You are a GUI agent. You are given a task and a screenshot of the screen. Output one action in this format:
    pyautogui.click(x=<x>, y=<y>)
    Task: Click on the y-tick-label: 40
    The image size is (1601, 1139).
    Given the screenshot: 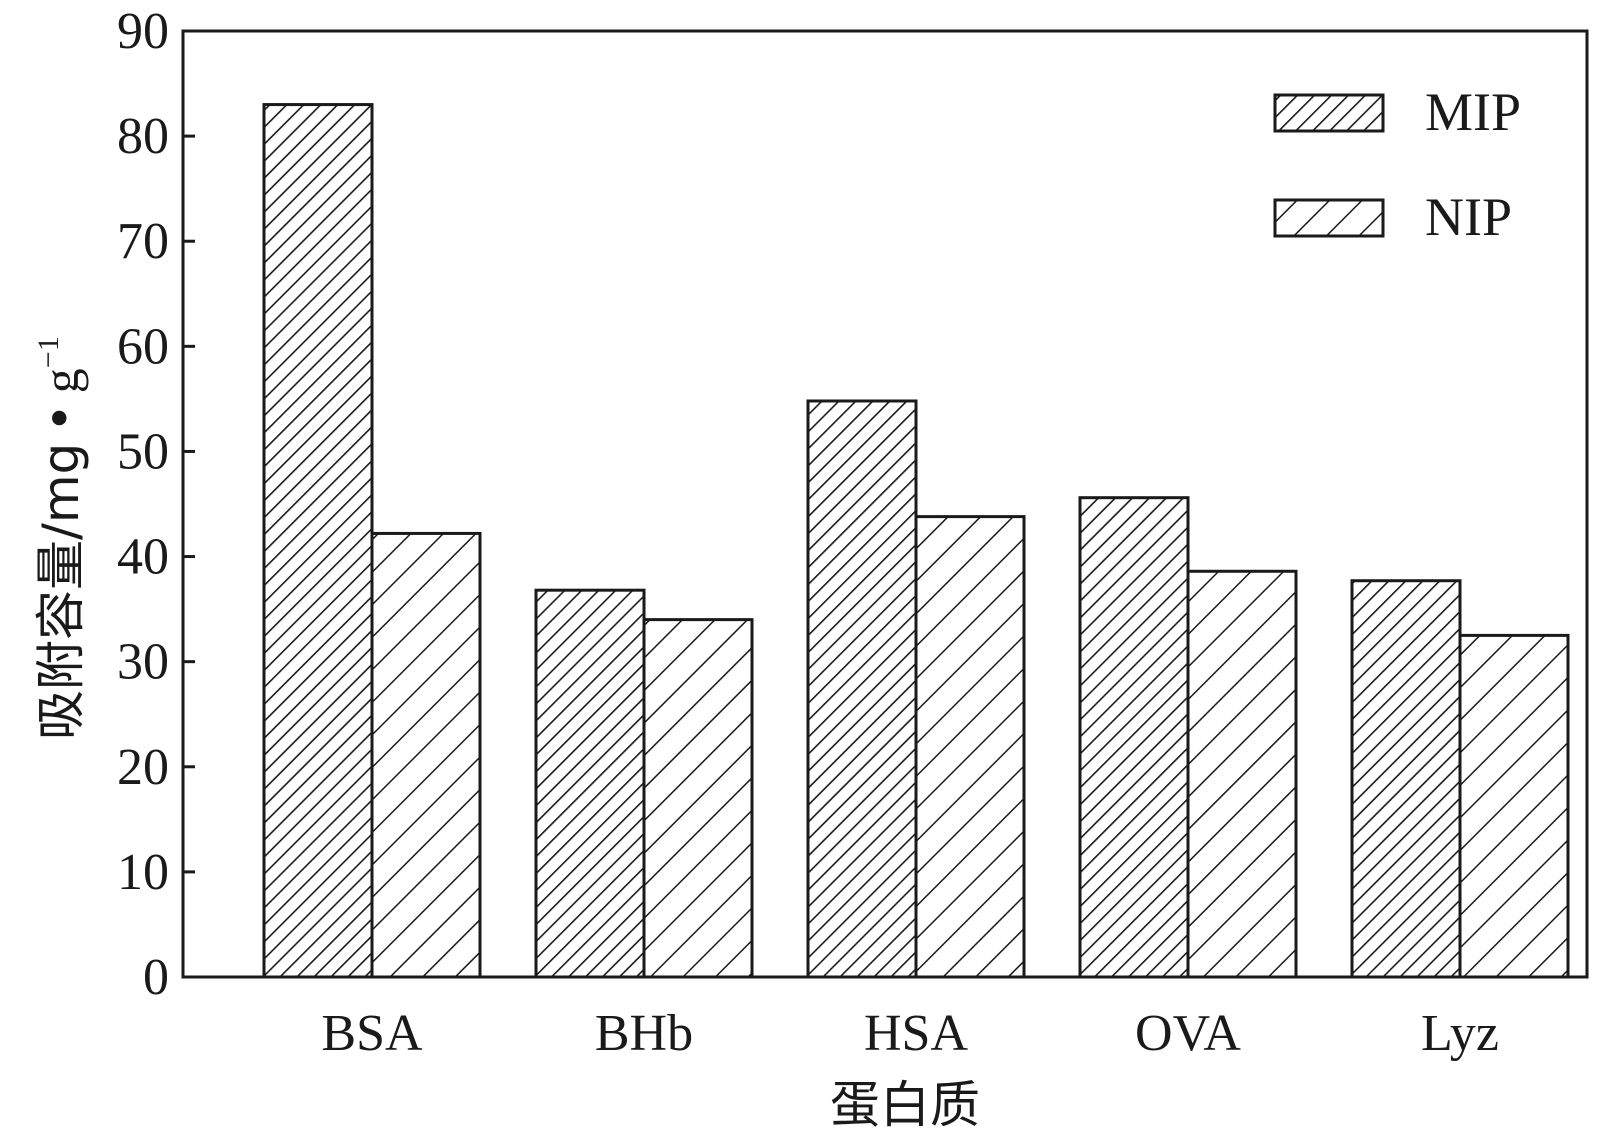 What is the action you would take?
    pyautogui.click(x=143, y=557)
    